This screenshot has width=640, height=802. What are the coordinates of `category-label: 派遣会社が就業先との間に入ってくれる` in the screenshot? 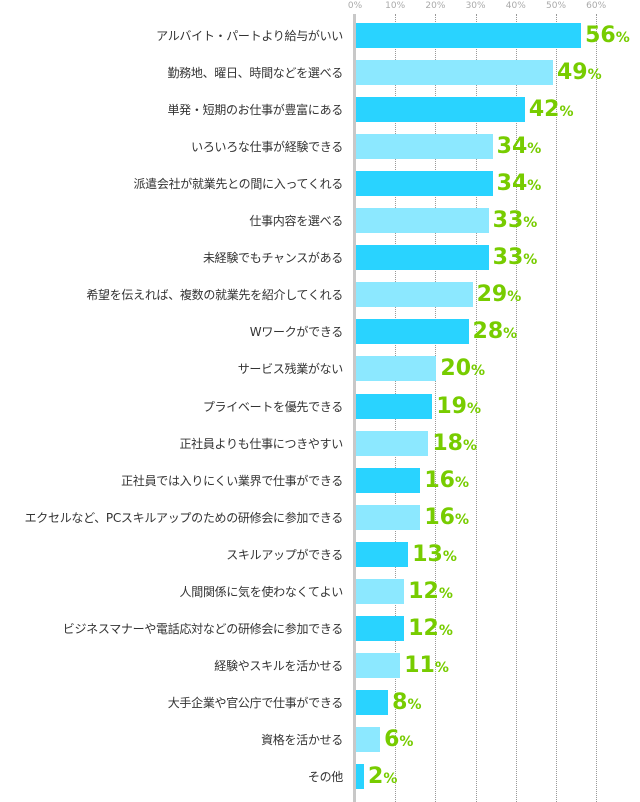 It's located at (238, 184).